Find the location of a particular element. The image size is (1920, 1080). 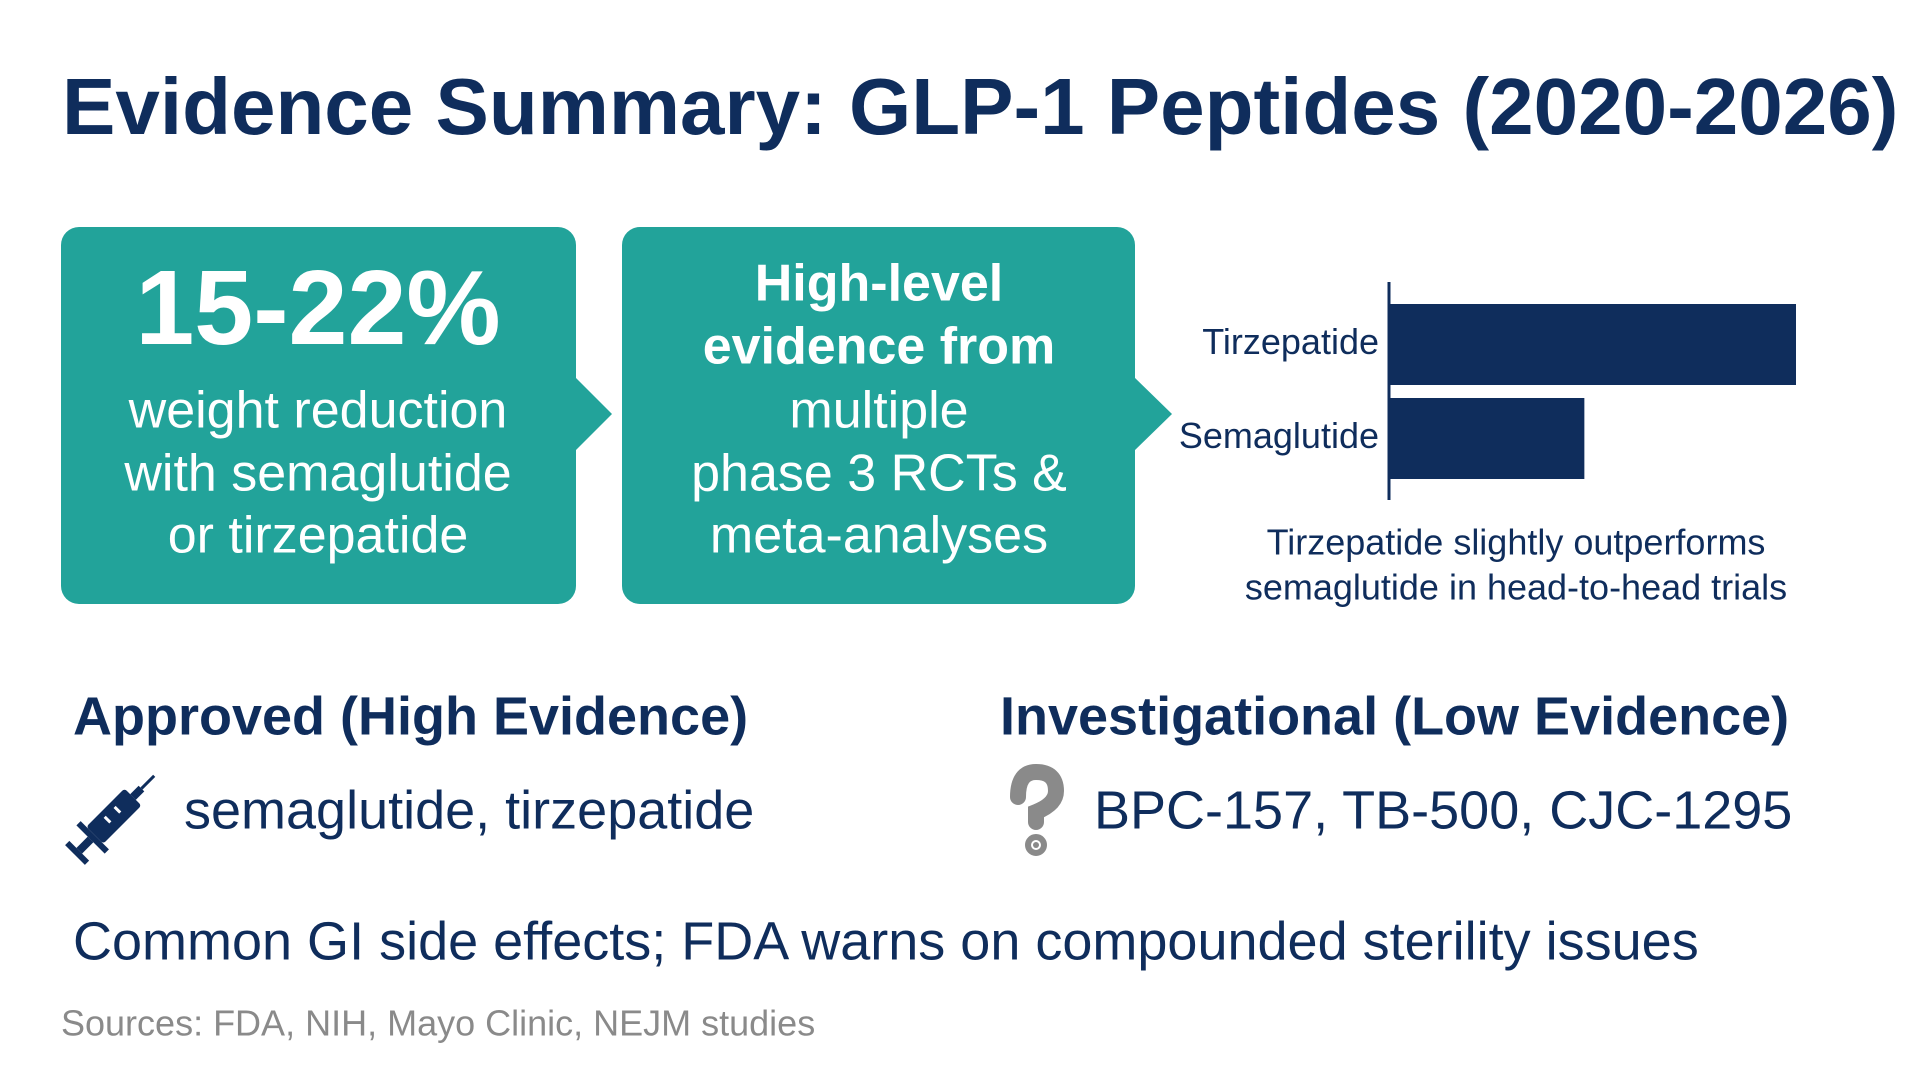

chart-caption: Tirzepatide slightly outperforms is located at coordinates (1516, 542).